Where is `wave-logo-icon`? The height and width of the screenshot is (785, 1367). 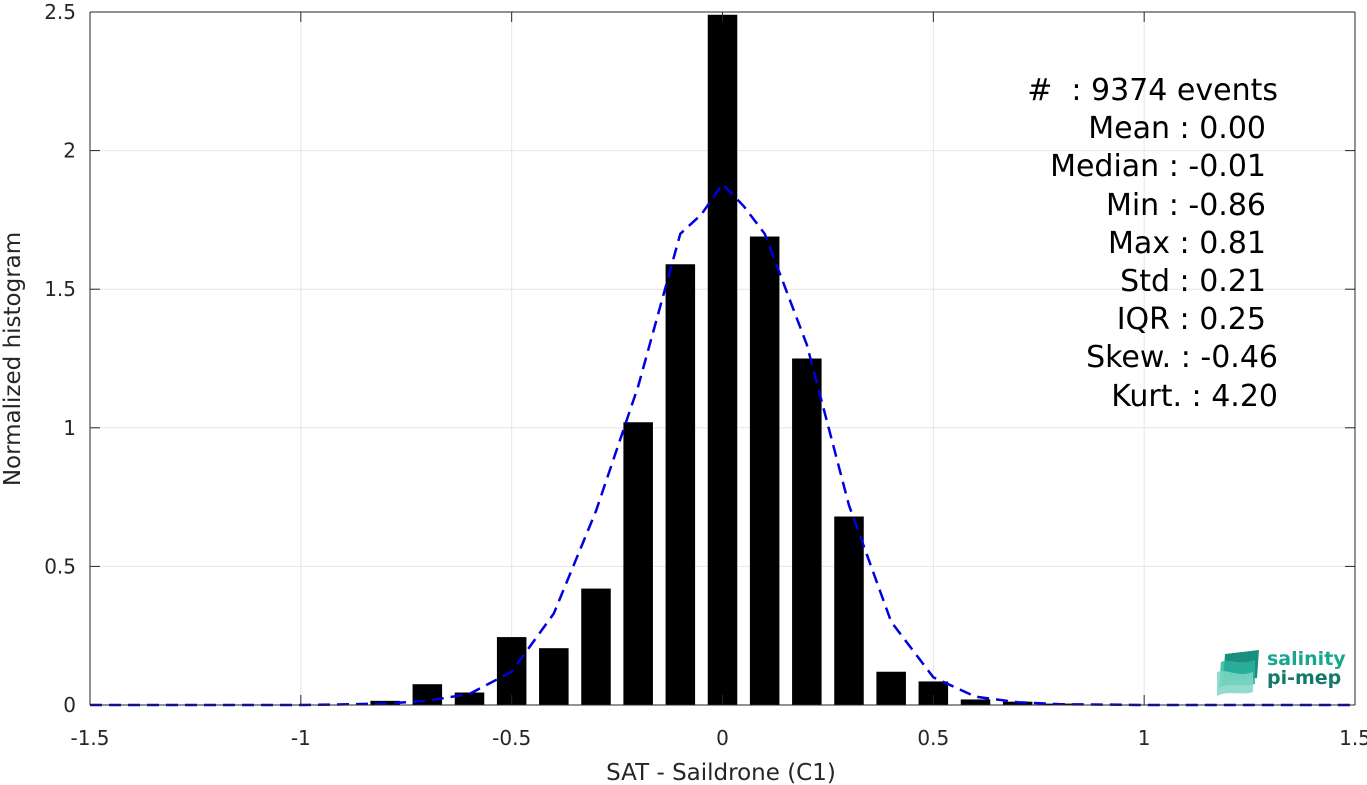 wave-logo-icon is located at coordinates (1238, 673).